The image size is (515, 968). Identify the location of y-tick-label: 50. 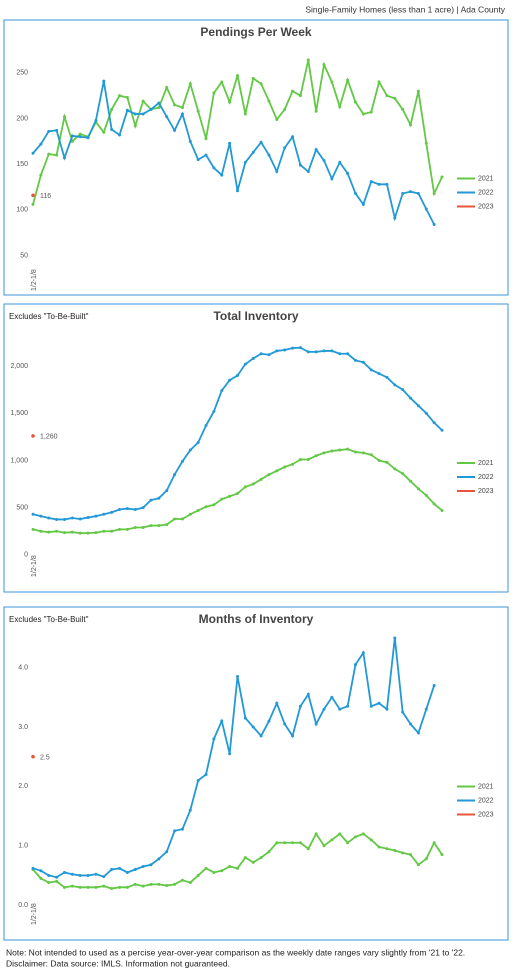
(24, 255).